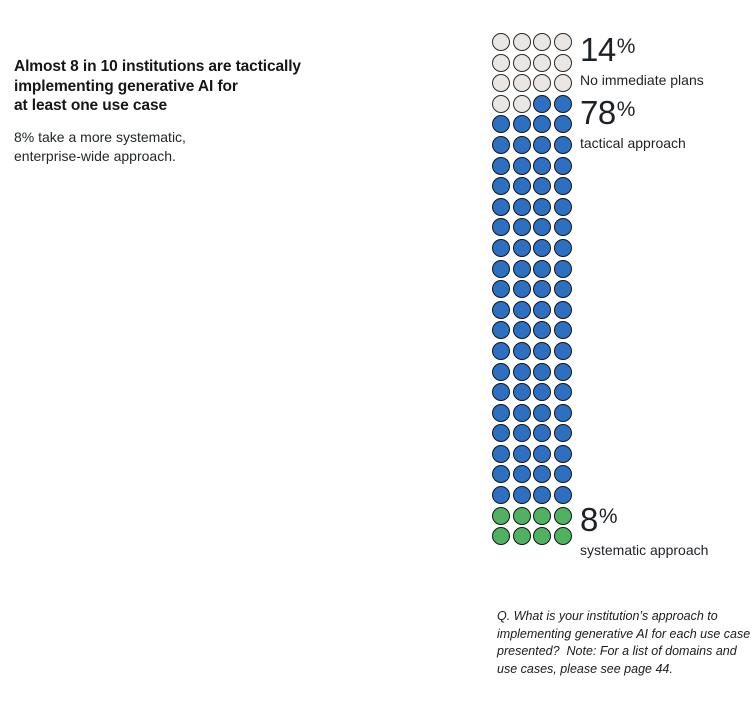  What do you see at coordinates (642, 80) in the screenshot?
I see `segment-name: No immediate plans` at bounding box center [642, 80].